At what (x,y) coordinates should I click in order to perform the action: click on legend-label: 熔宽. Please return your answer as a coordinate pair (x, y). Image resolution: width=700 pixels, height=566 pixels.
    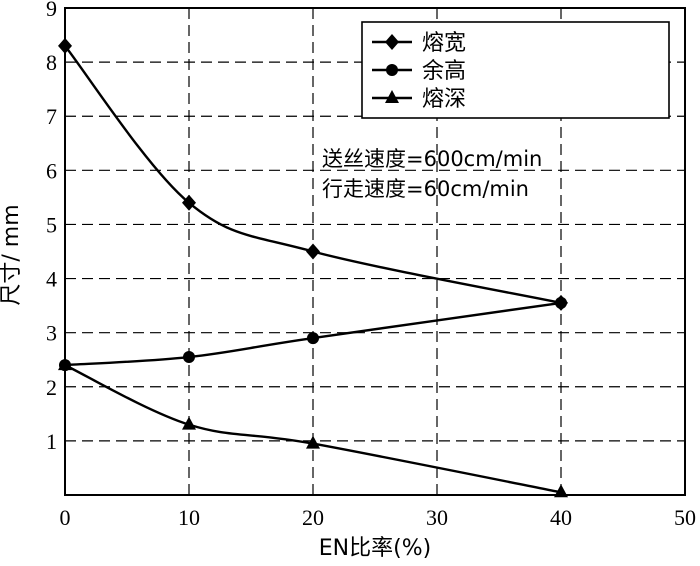
    Looking at the image, I should click on (444, 43).